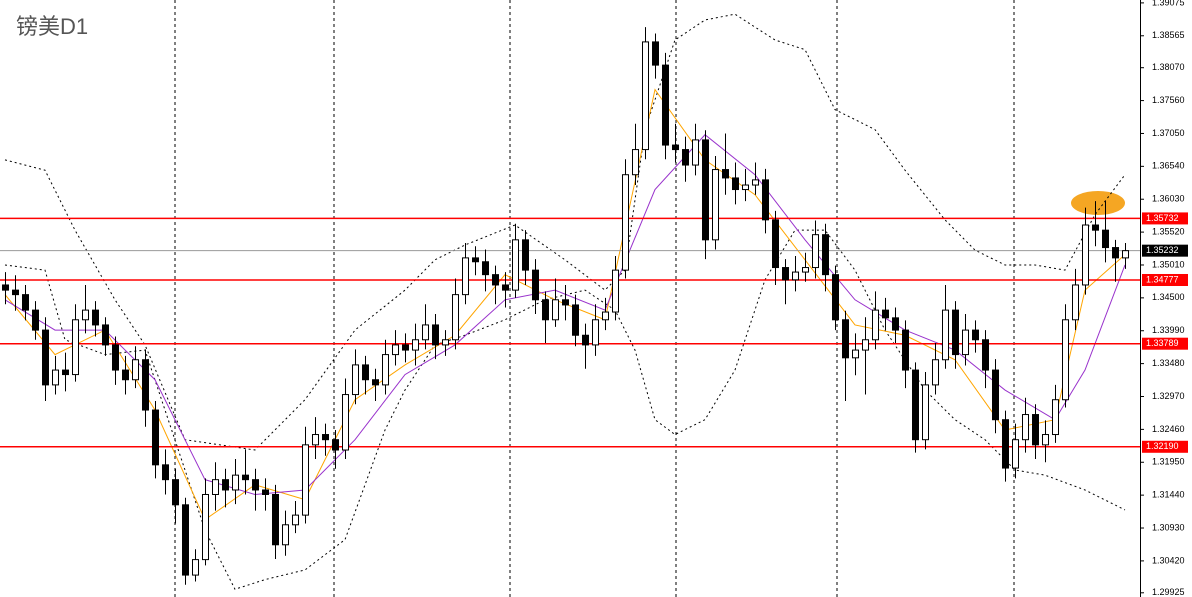  What do you see at coordinates (1162, 343) in the screenshot?
I see `level-label: 1.33789` at bounding box center [1162, 343].